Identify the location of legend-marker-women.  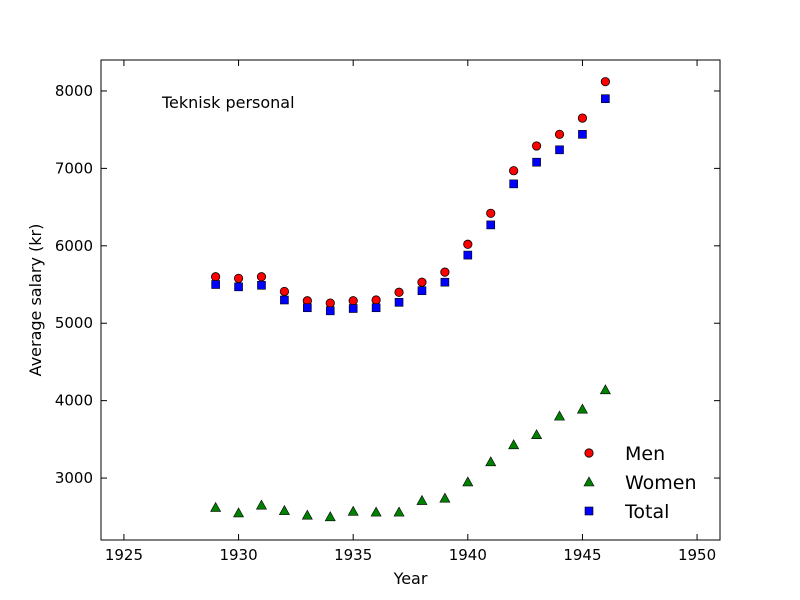
(589, 481).